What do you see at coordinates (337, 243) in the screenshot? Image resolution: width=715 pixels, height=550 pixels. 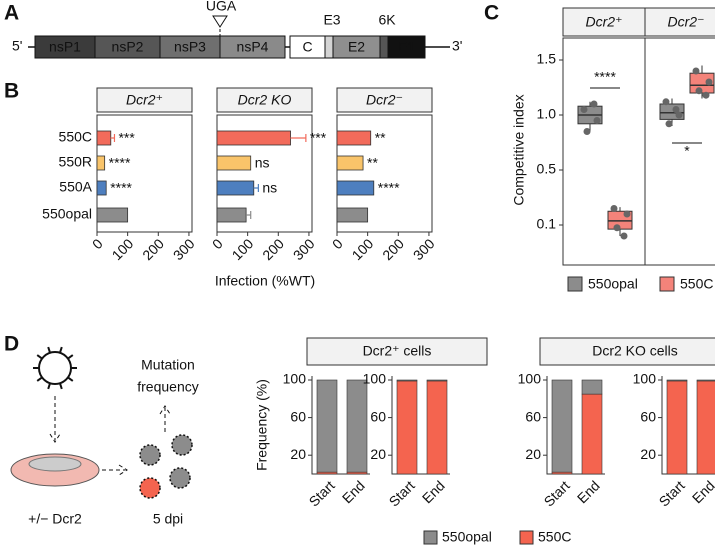 I see `x-tick-label: 0` at bounding box center [337, 243].